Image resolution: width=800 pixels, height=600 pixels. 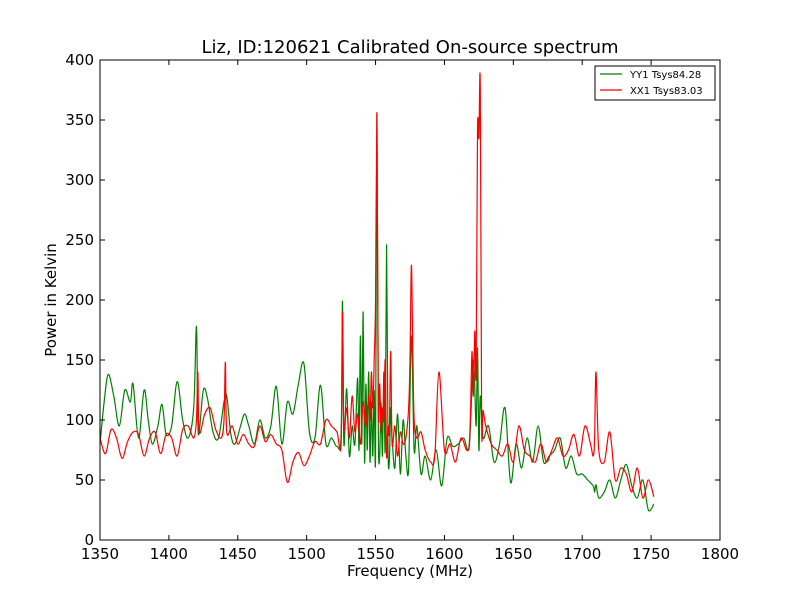 What do you see at coordinates (651, 554) in the screenshot?
I see `x-tick-label: 1750` at bounding box center [651, 554].